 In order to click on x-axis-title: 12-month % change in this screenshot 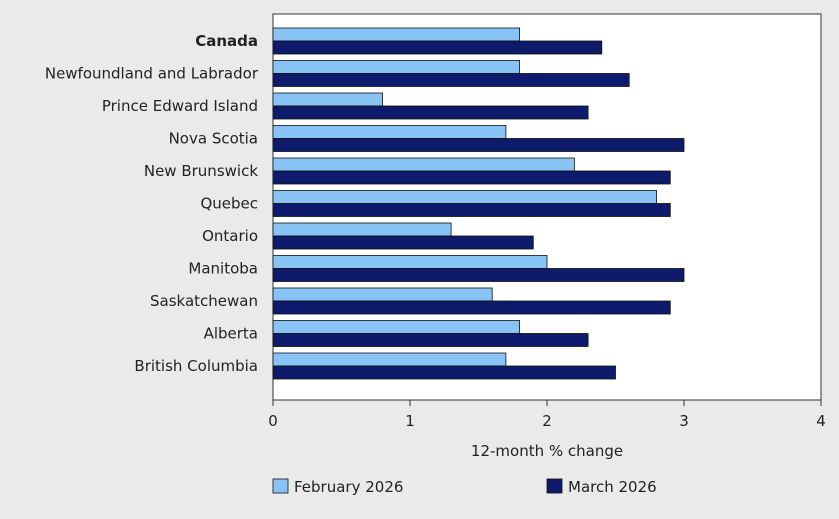, I will do `click(547, 451)`.